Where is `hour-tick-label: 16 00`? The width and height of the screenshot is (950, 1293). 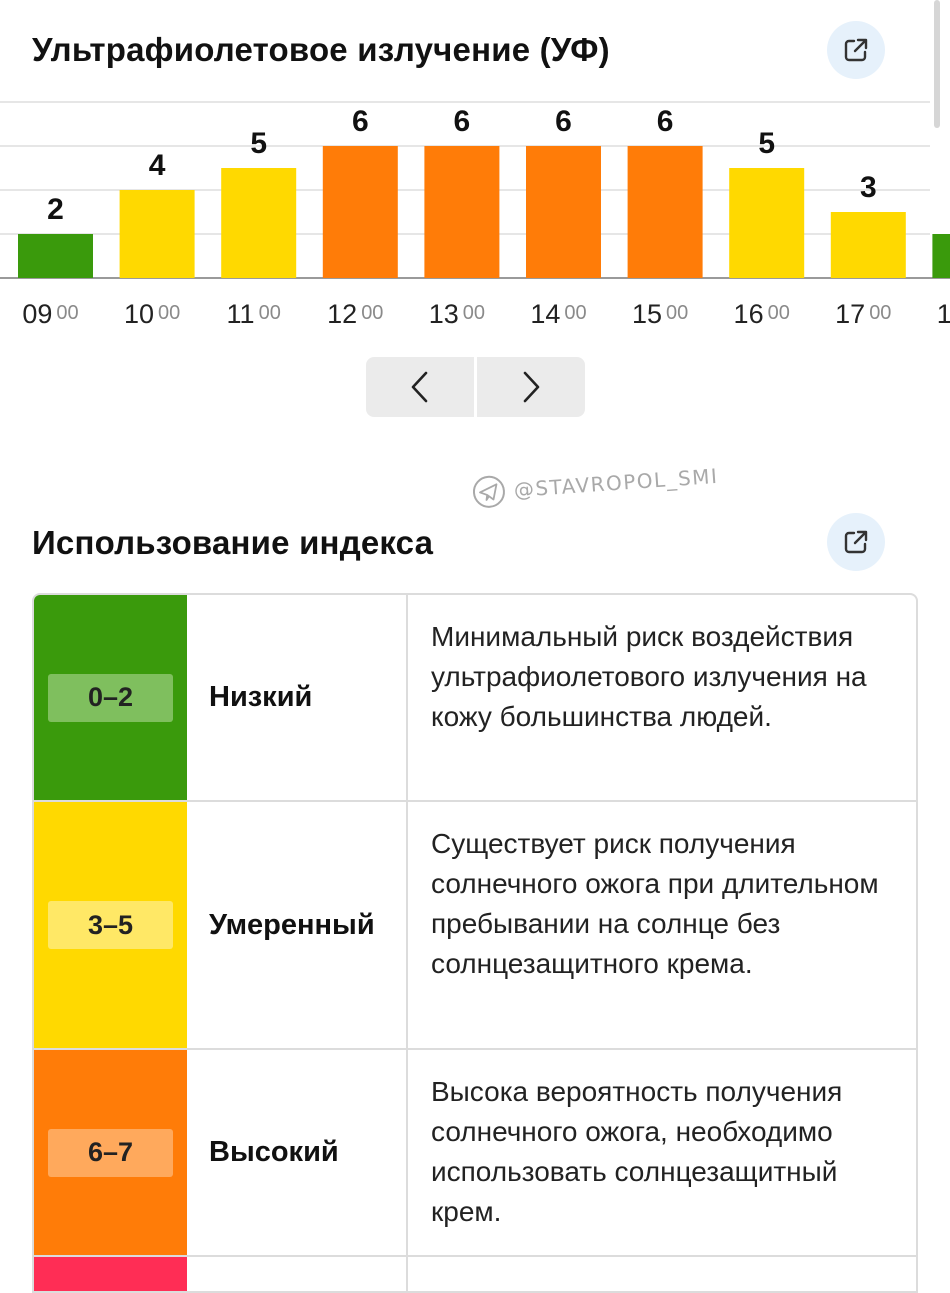
hour-tick-label: 16 00 is located at coordinates (762, 314).